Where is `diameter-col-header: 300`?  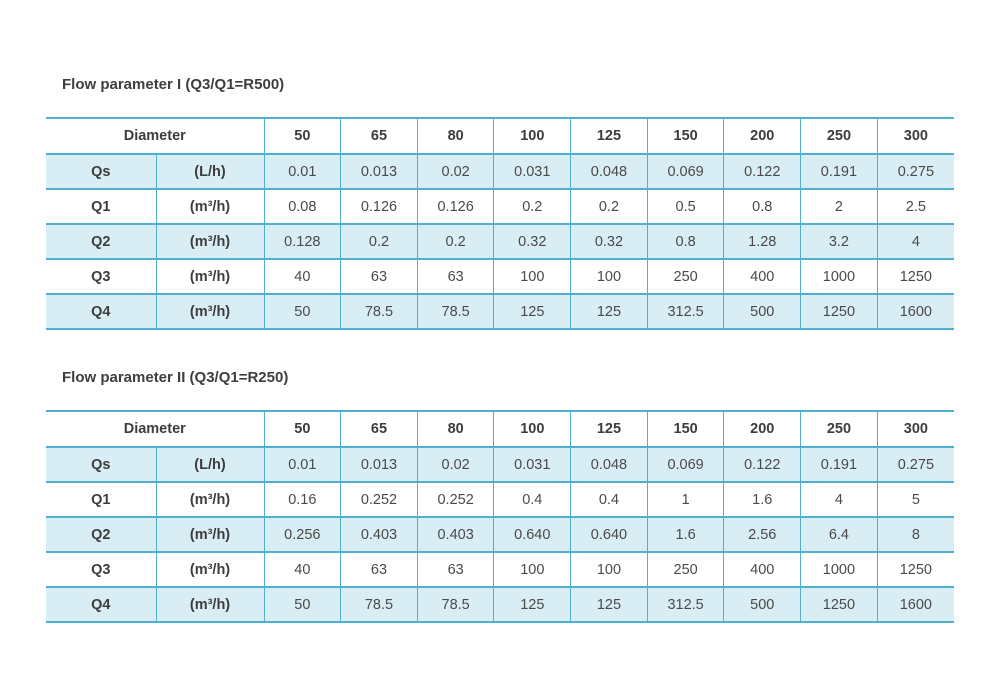
diameter-col-header: 300 is located at coordinates (915, 136).